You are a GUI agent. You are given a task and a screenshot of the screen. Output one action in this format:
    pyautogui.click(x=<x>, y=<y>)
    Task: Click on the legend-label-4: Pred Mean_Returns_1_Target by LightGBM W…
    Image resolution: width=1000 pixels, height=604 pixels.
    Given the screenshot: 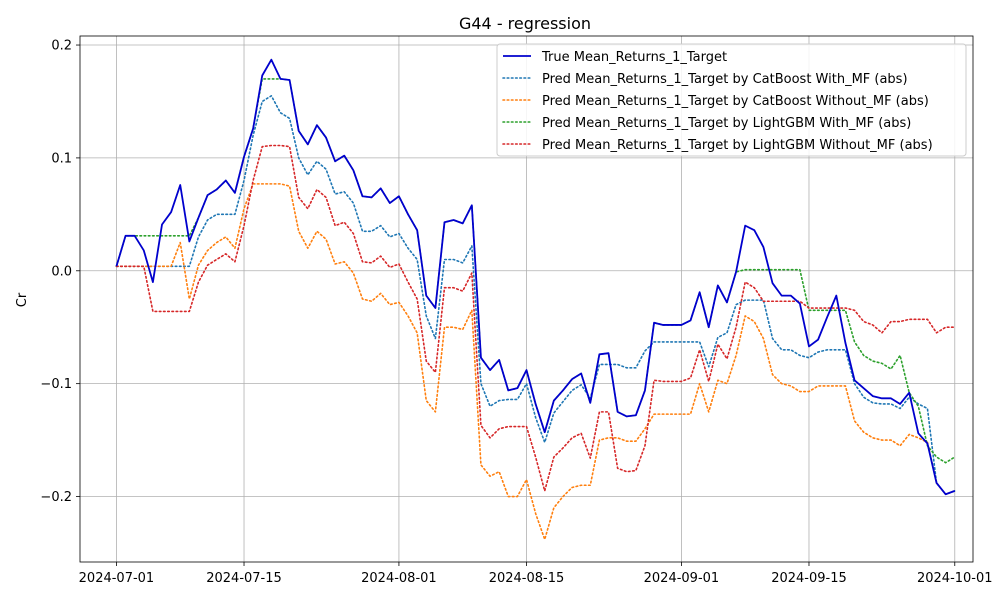 What is the action you would take?
    pyautogui.click(x=737, y=145)
    